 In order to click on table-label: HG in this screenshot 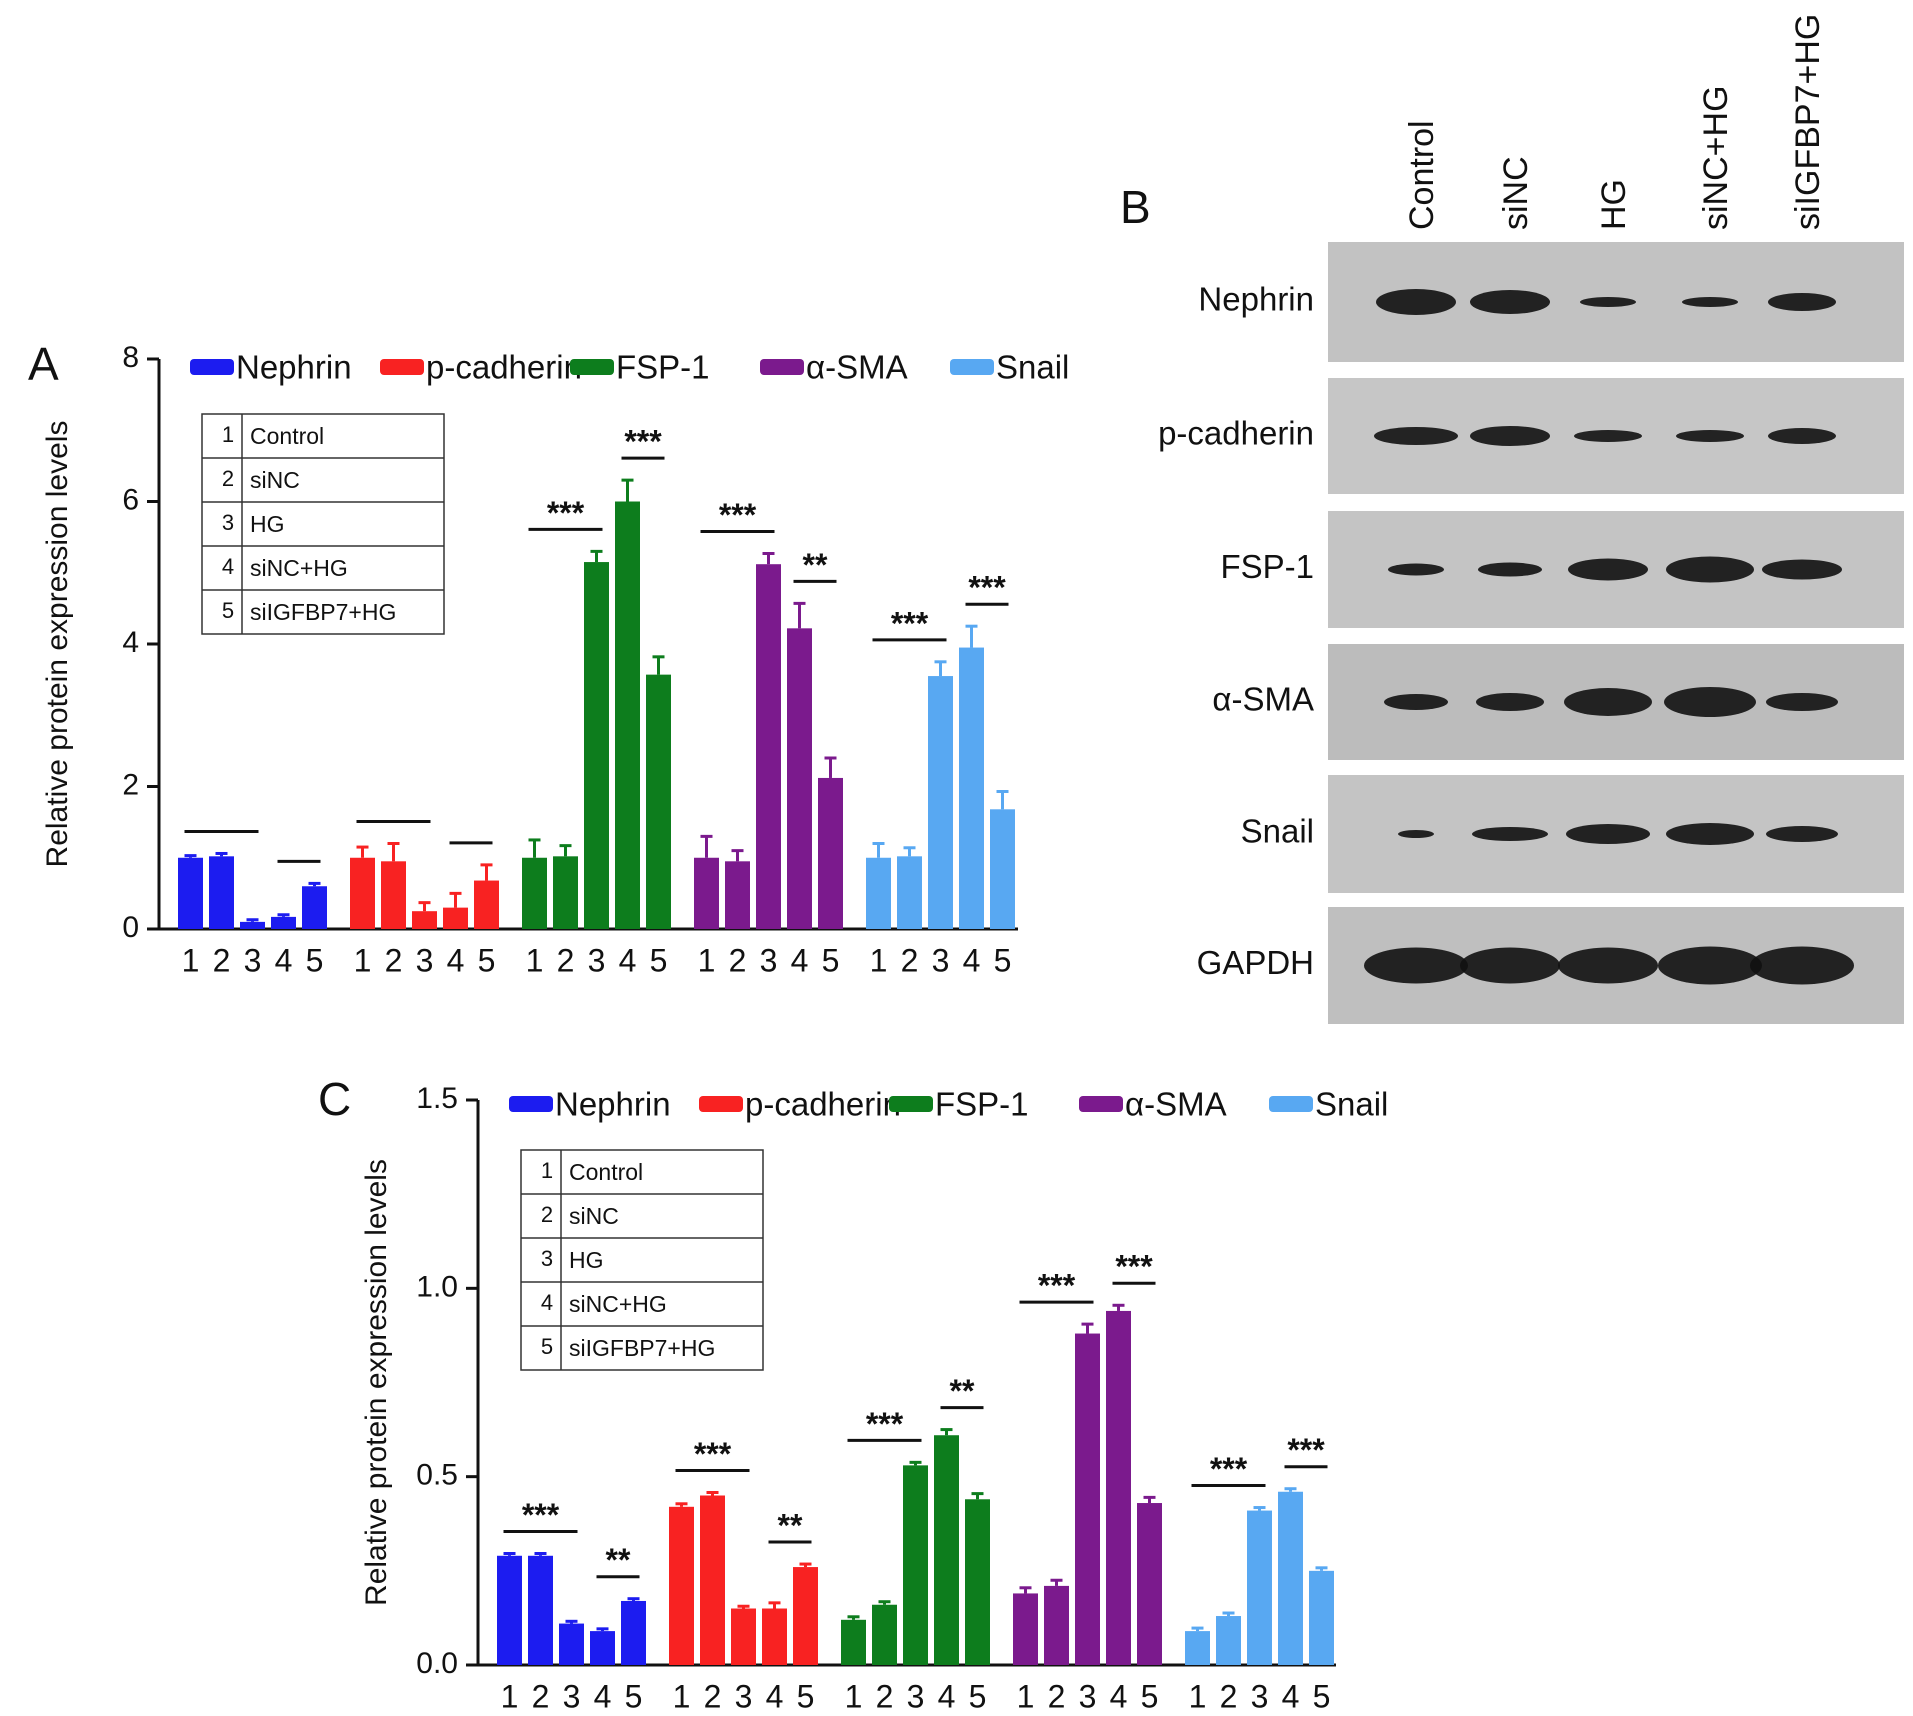, I will do `click(267, 524)`.